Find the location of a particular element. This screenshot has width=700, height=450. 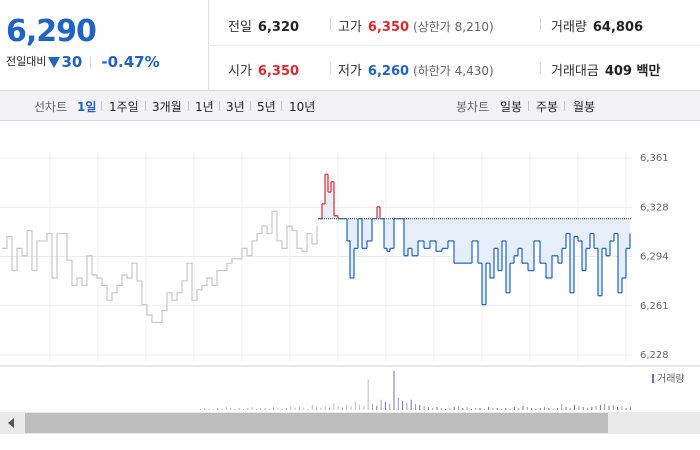

y-axis-ticks: 6,361 6,328 6,294 6,261 6,228 is located at coordinates (654, 257).